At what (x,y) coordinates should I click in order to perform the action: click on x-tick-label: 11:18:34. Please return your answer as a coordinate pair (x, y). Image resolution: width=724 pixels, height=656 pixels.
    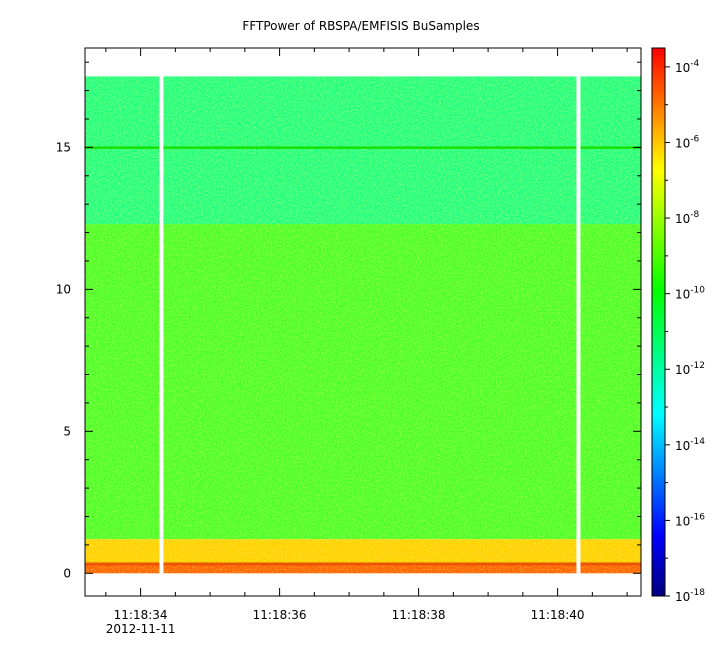
    Looking at the image, I should click on (141, 615).